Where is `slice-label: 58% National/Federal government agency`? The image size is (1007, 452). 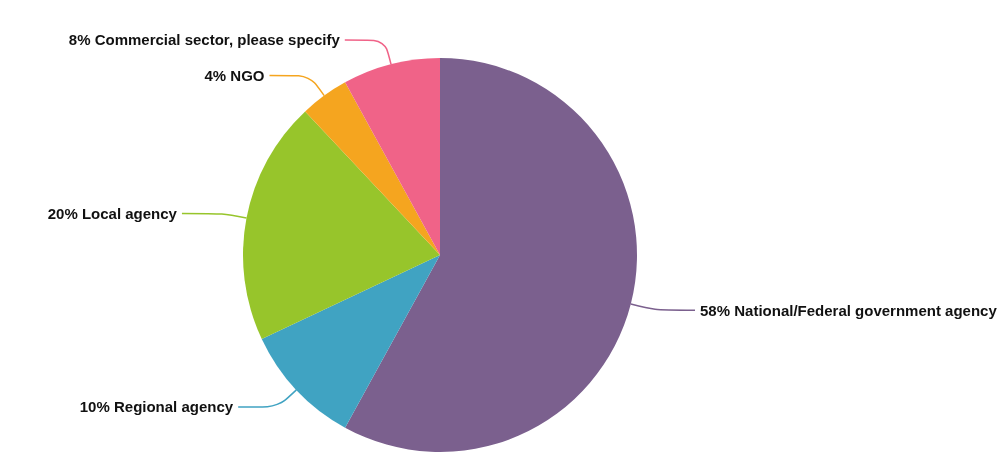 slice-label: 58% National/Federal government agency is located at coordinates (849, 310).